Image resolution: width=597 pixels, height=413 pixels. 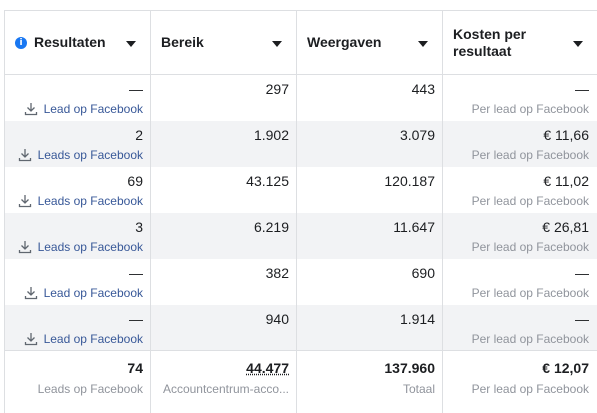 I want to click on reach-value: 6.219, so click(x=271, y=227).